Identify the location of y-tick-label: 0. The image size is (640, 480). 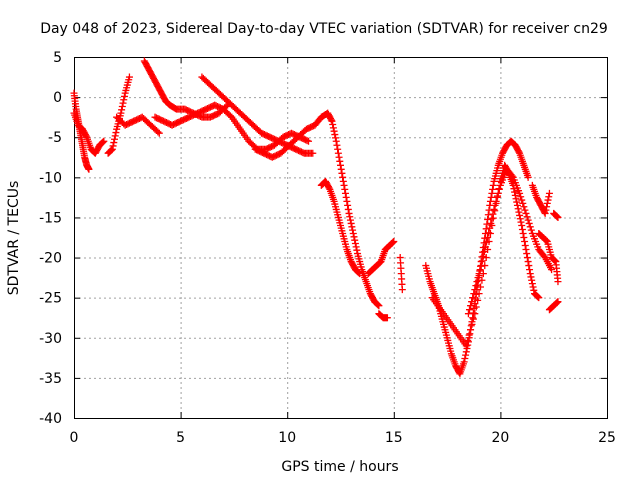
(57, 98).